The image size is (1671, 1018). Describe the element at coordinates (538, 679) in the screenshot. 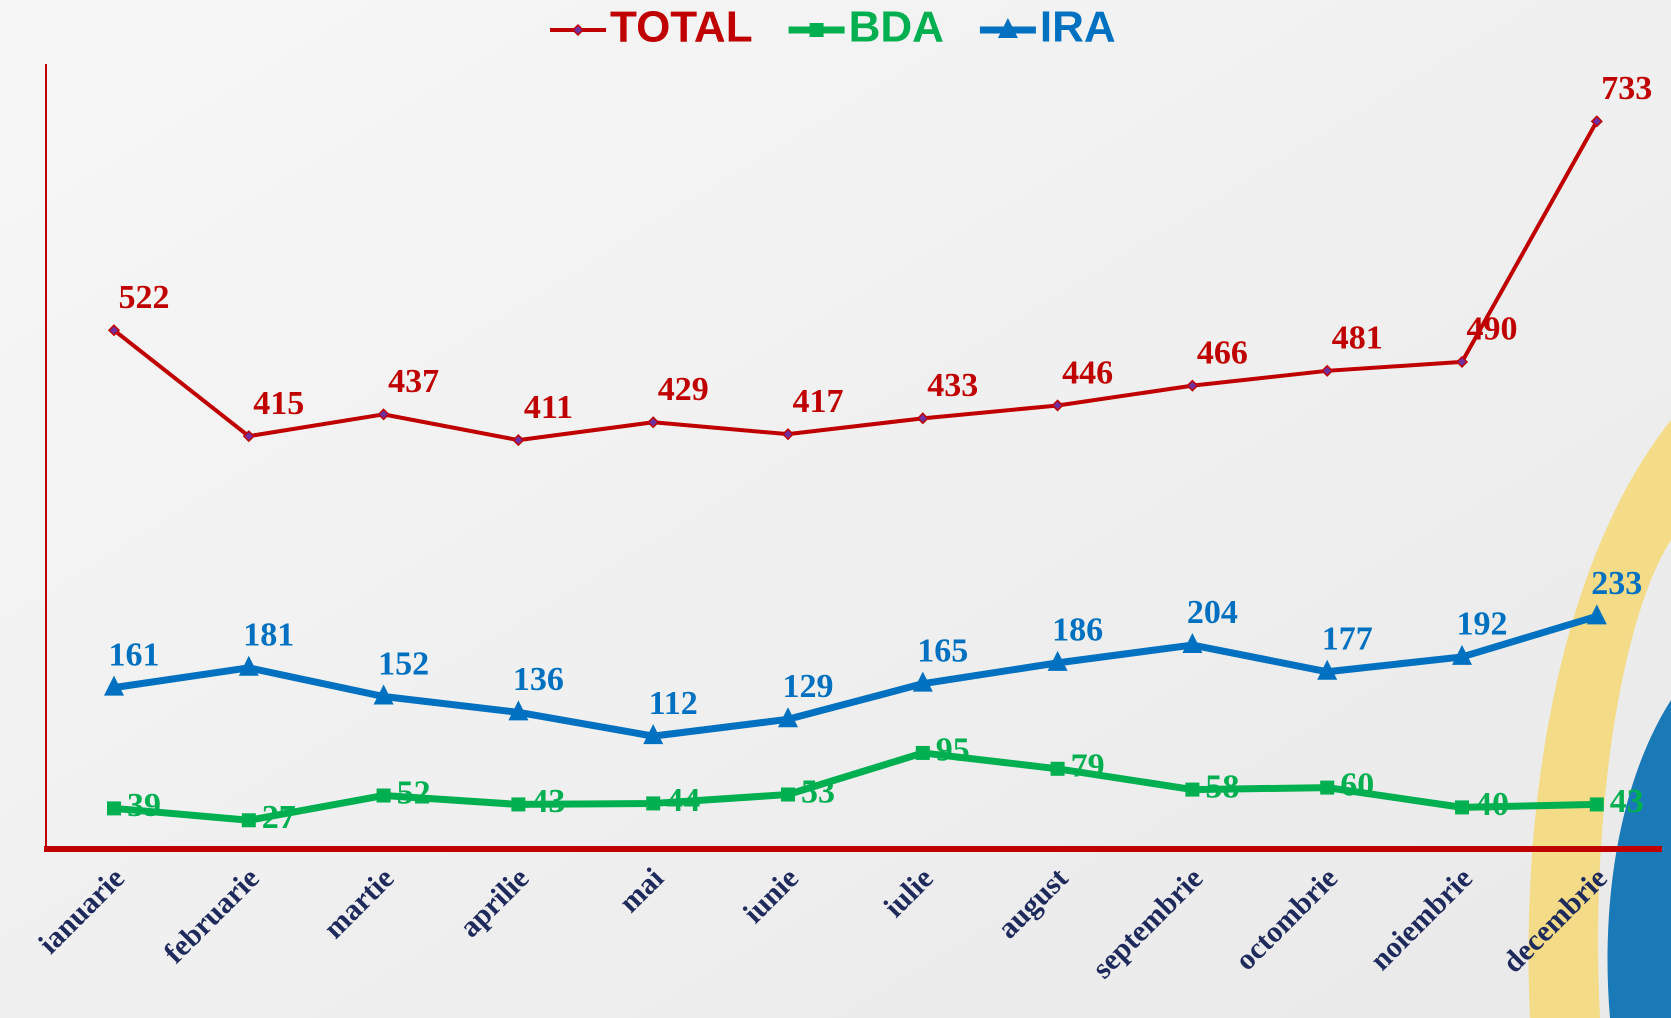

I see `data-label: 136` at that location.